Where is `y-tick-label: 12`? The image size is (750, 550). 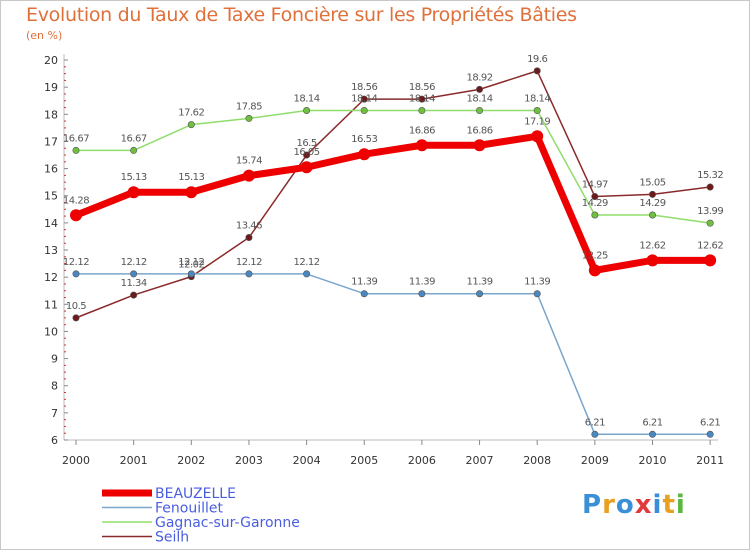
y-tick-label: 12 is located at coordinates (51, 277).